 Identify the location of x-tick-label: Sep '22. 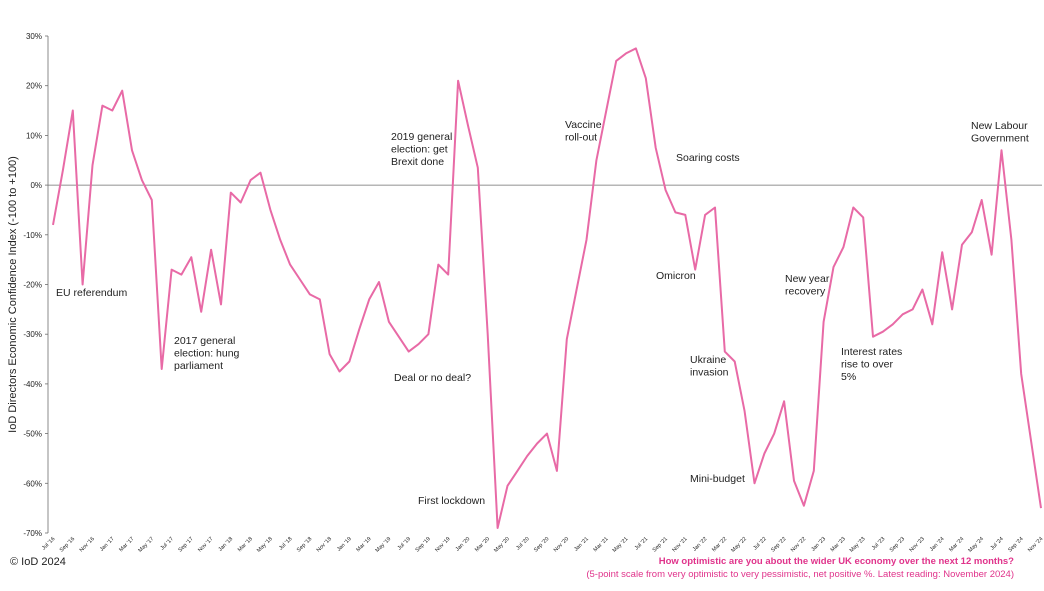
(778, 544).